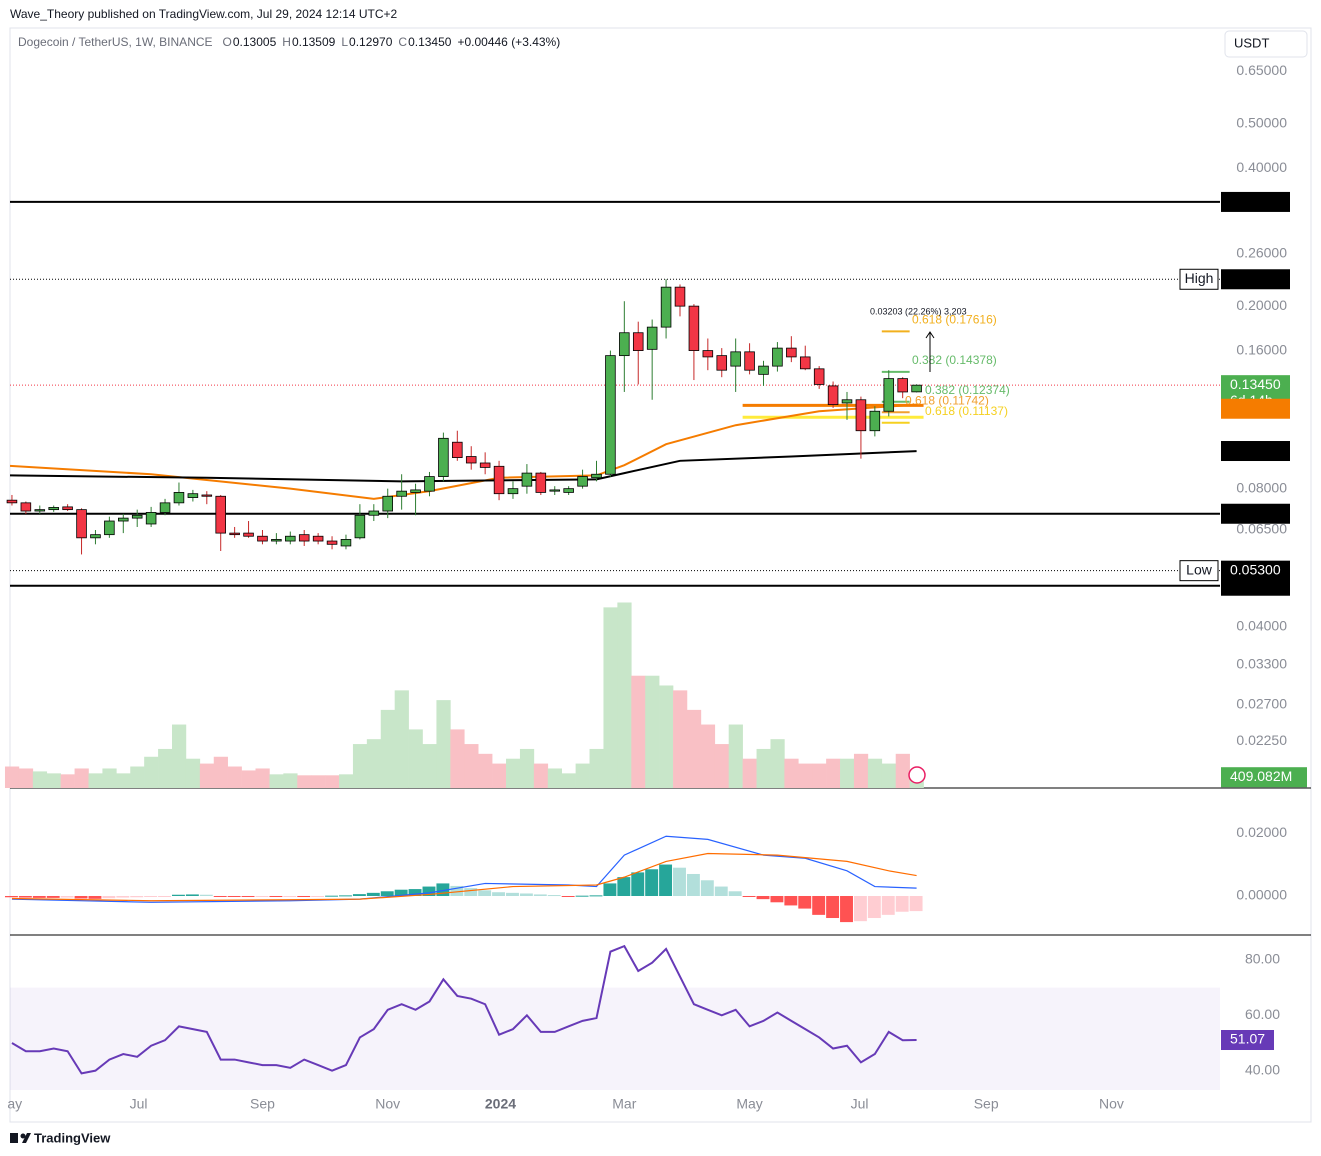 The height and width of the screenshot is (1156, 1321). What do you see at coordinates (1261, 529) in the screenshot?
I see `y-tick-label: 0.06500` at bounding box center [1261, 529].